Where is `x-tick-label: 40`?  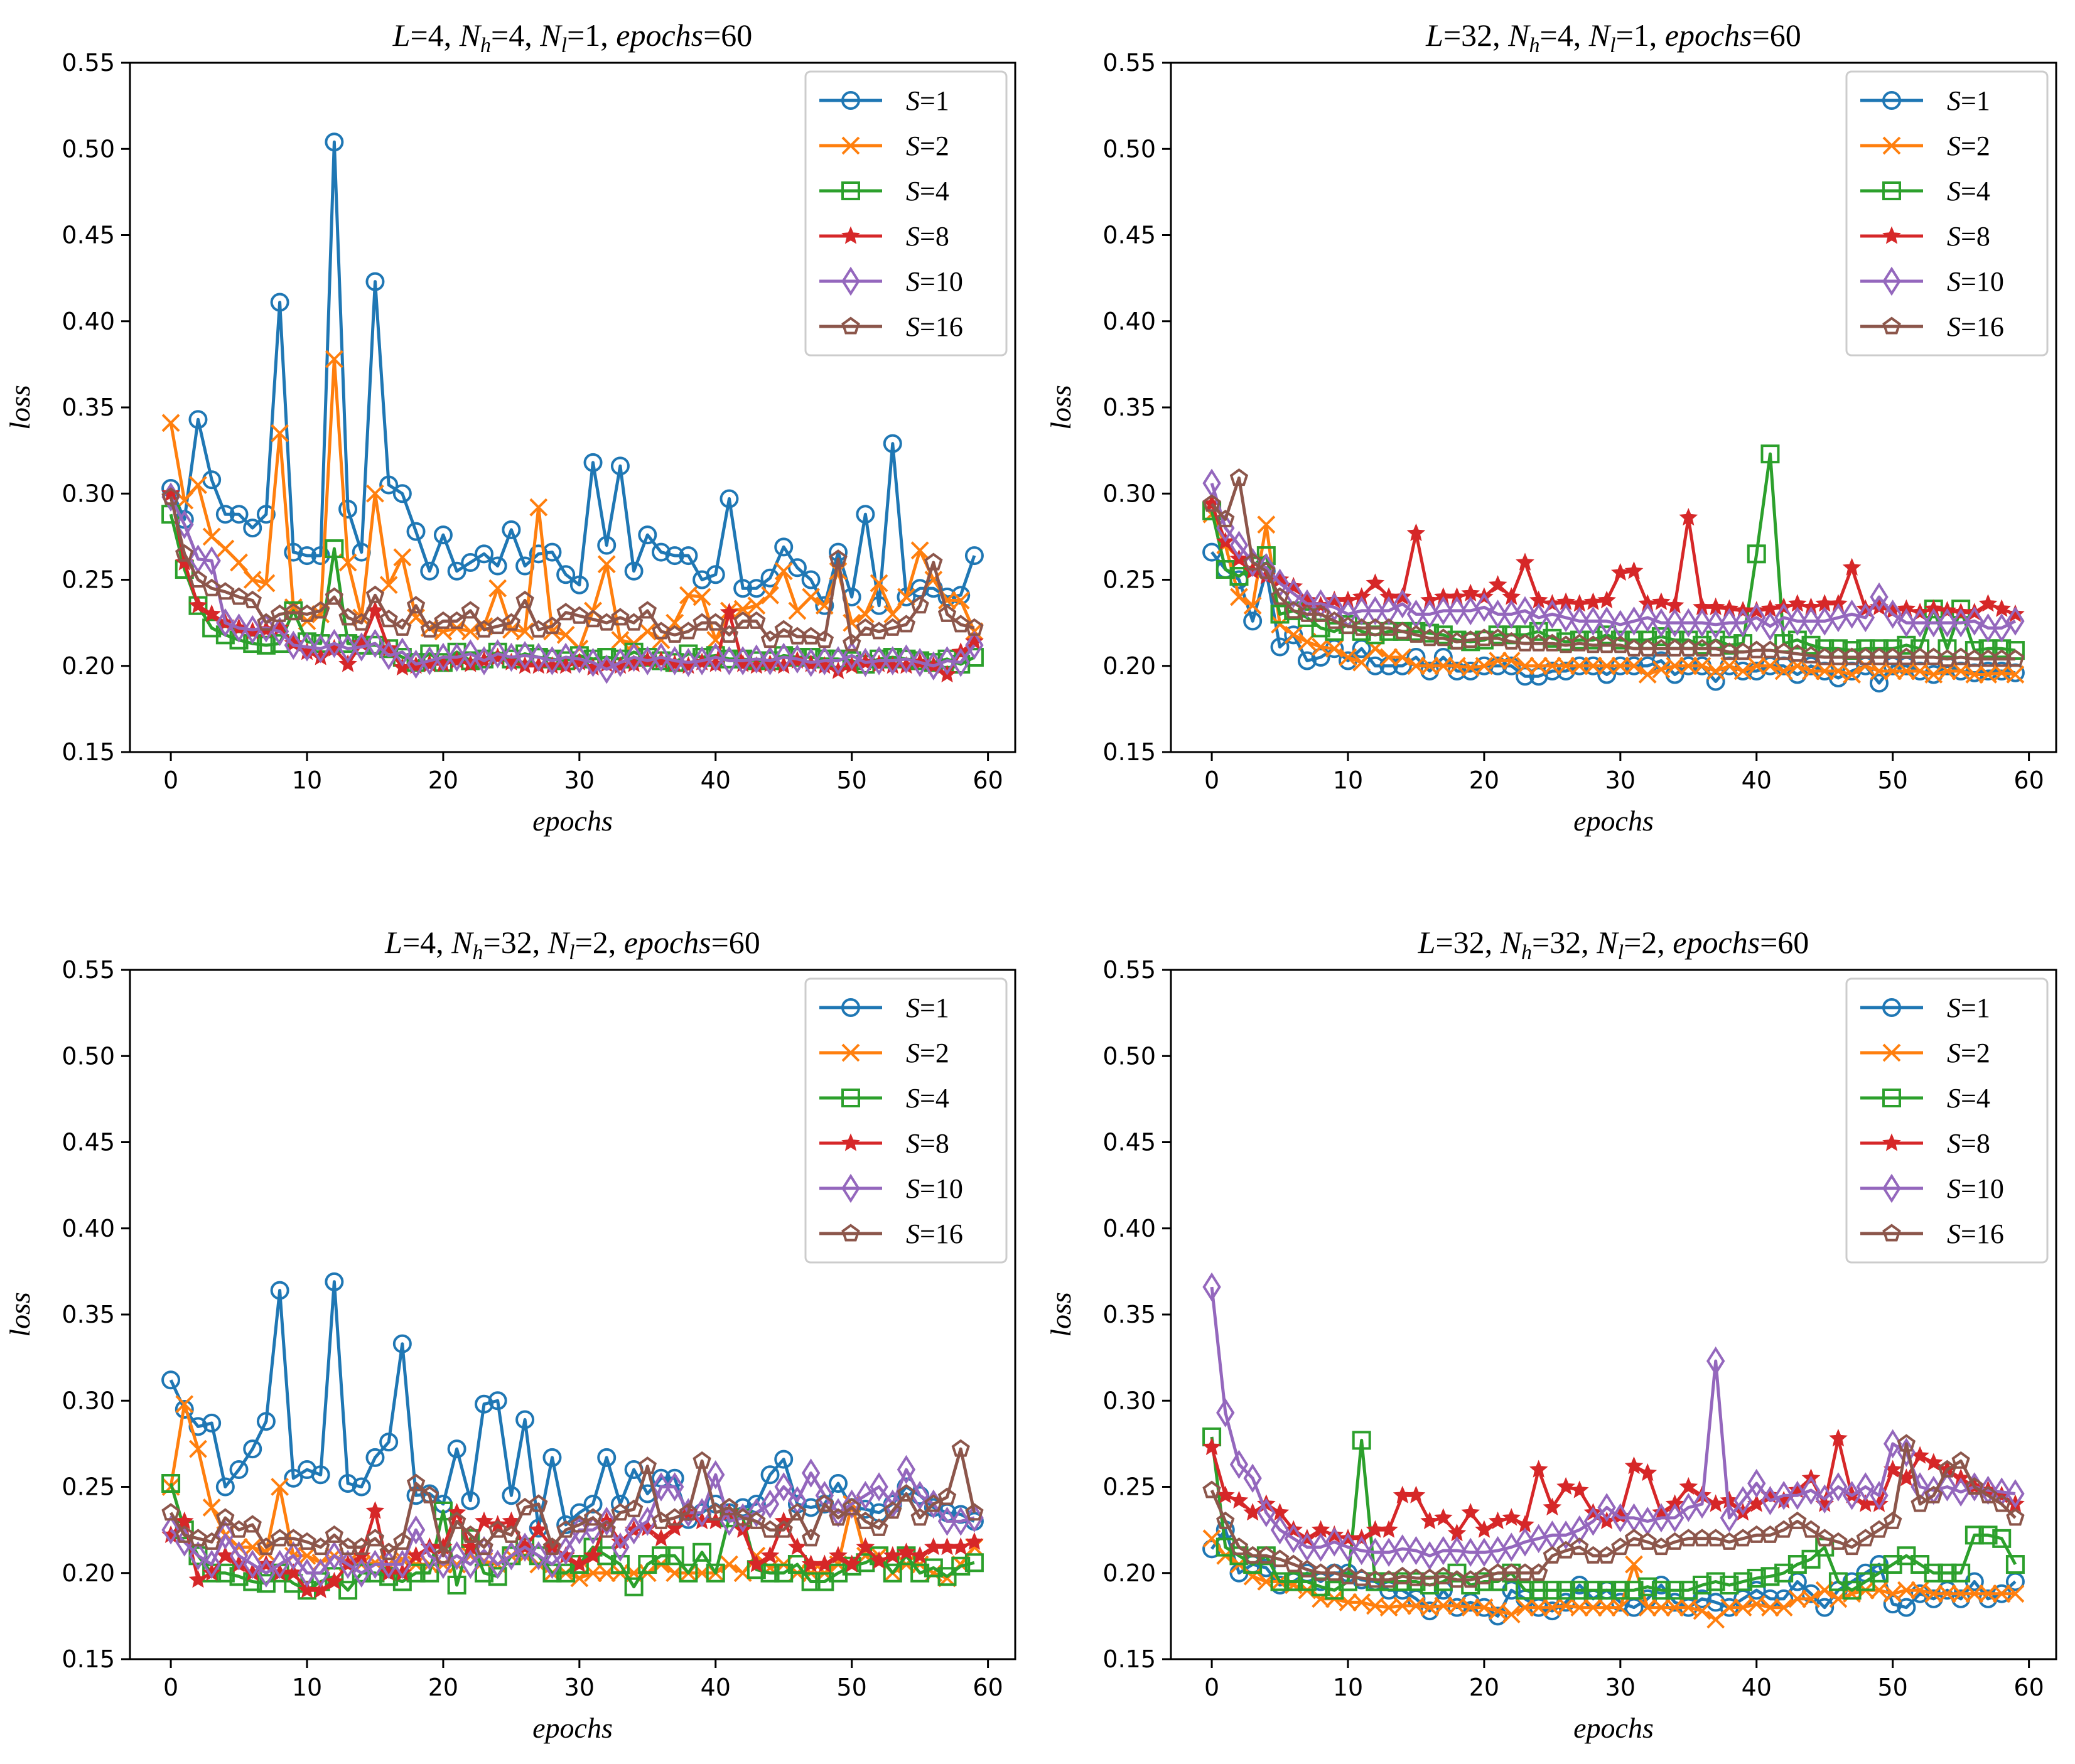
x-tick-label: 40 is located at coordinates (716, 780).